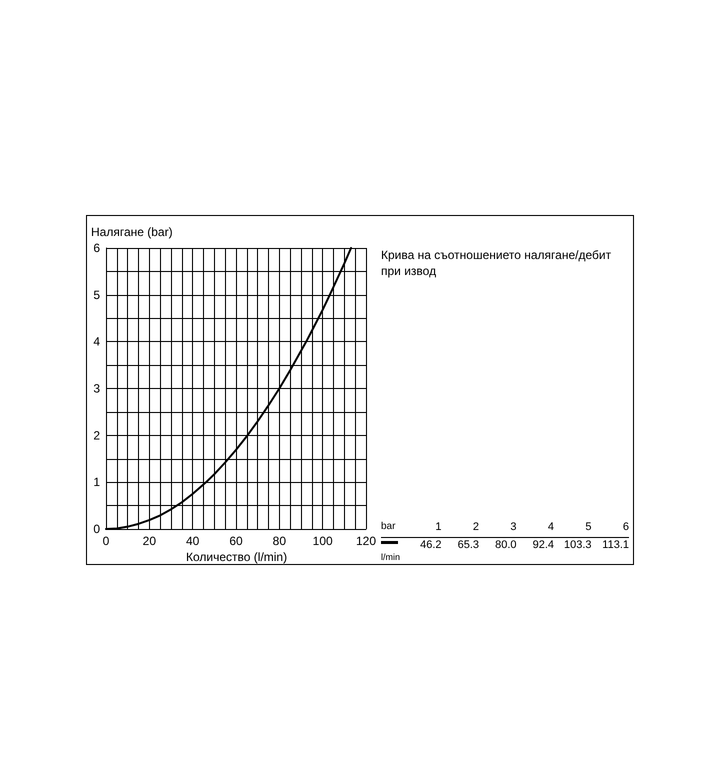 This screenshot has width=720, height=780. What do you see at coordinates (468, 545) in the screenshot?
I see `text: 65.3` at bounding box center [468, 545].